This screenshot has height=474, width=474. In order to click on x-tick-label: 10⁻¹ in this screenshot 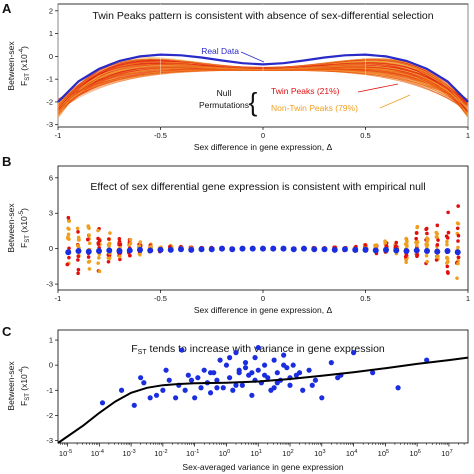, I will do `click(192, 453)`.